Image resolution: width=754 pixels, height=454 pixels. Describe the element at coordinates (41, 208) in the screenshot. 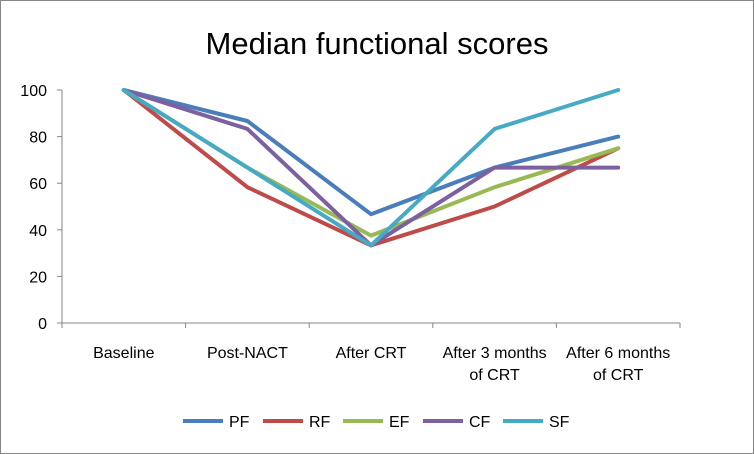

I see `y-axis: 0 20 40 60 80 100` at that location.